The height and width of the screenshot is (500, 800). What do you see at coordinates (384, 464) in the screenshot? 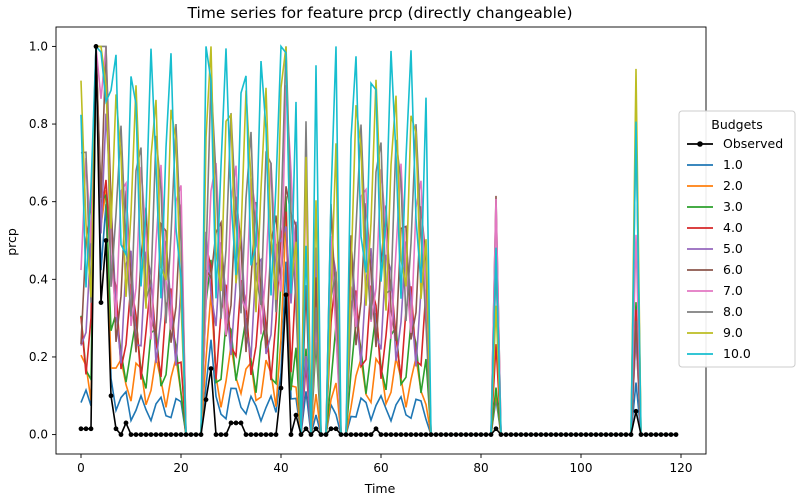
I see `x-axis: 0 20 40 60 80 100 120` at bounding box center [384, 464].